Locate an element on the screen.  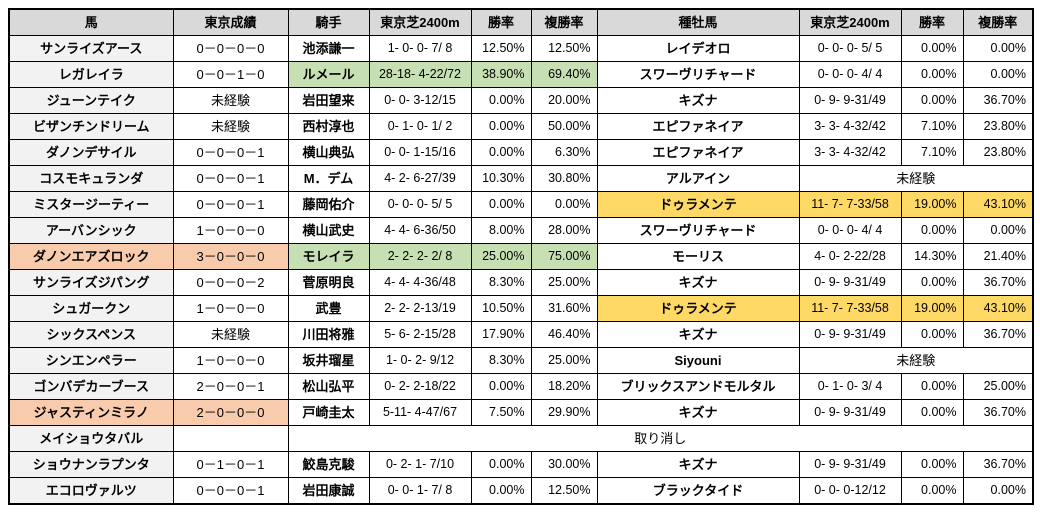
jockey-name-cell: 戸崎圭太 is located at coordinates (328, 412).